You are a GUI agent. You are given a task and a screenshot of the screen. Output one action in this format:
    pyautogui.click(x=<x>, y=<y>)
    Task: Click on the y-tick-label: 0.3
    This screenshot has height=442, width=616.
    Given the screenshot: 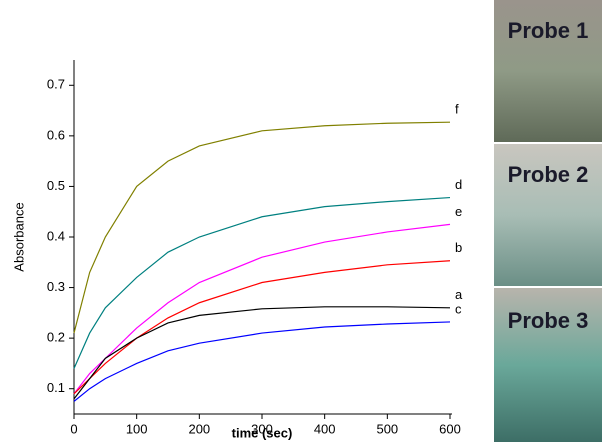 What is the action you would take?
    pyautogui.click(x=56, y=286)
    